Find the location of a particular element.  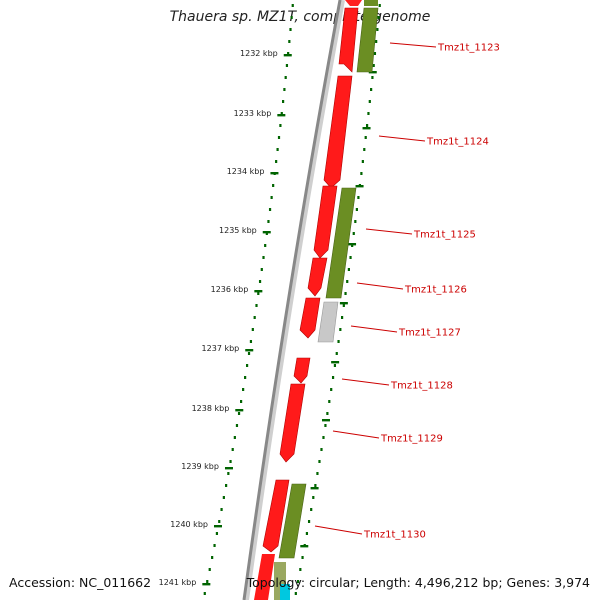

gene-label: Tmz1t_1130 is located at coordinates (394, 535).